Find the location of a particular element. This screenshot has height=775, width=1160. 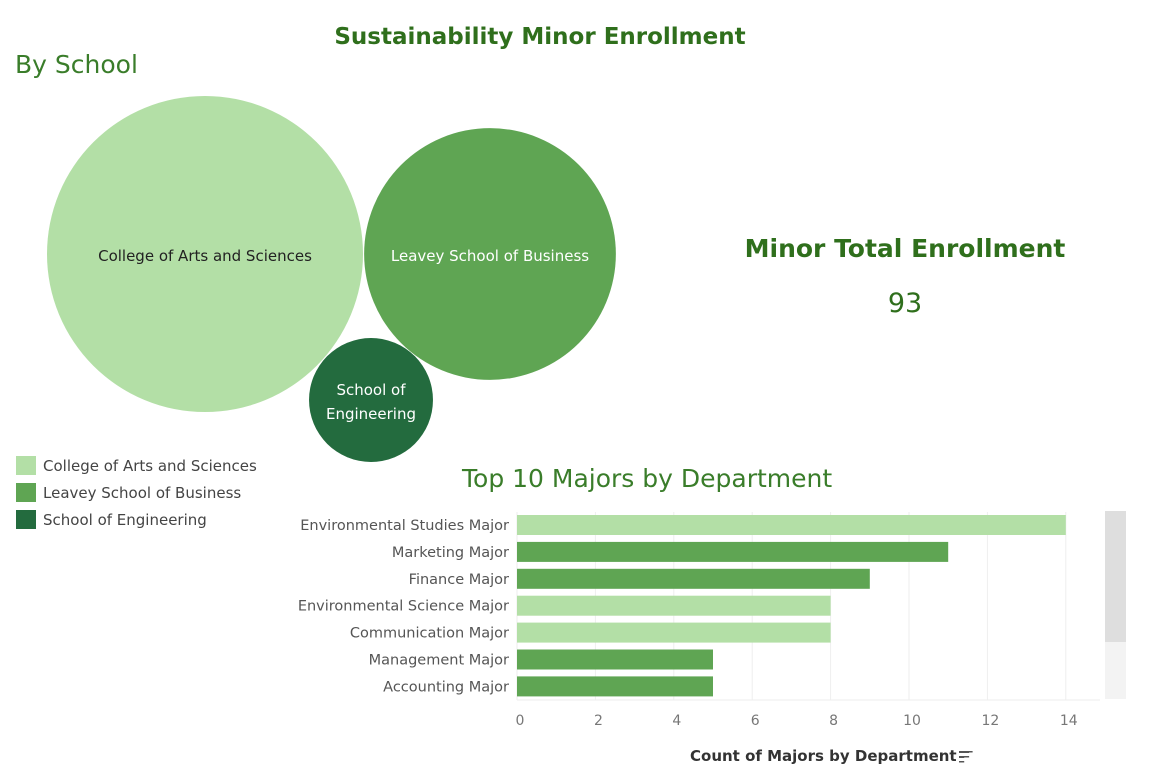

bubble-label: College of Arts and Sciences is located at coordinates (205, 256).